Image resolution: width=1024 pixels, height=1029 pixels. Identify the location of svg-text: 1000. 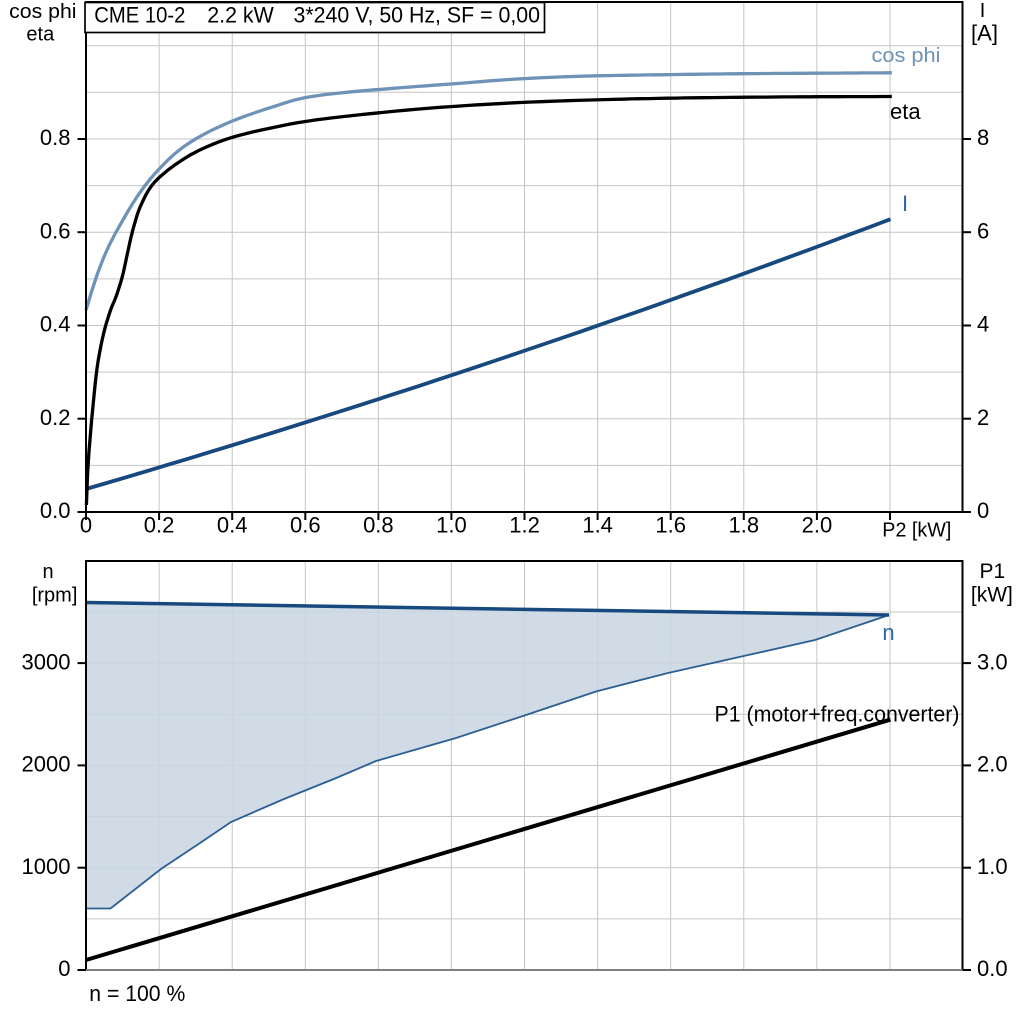
(46, 866).